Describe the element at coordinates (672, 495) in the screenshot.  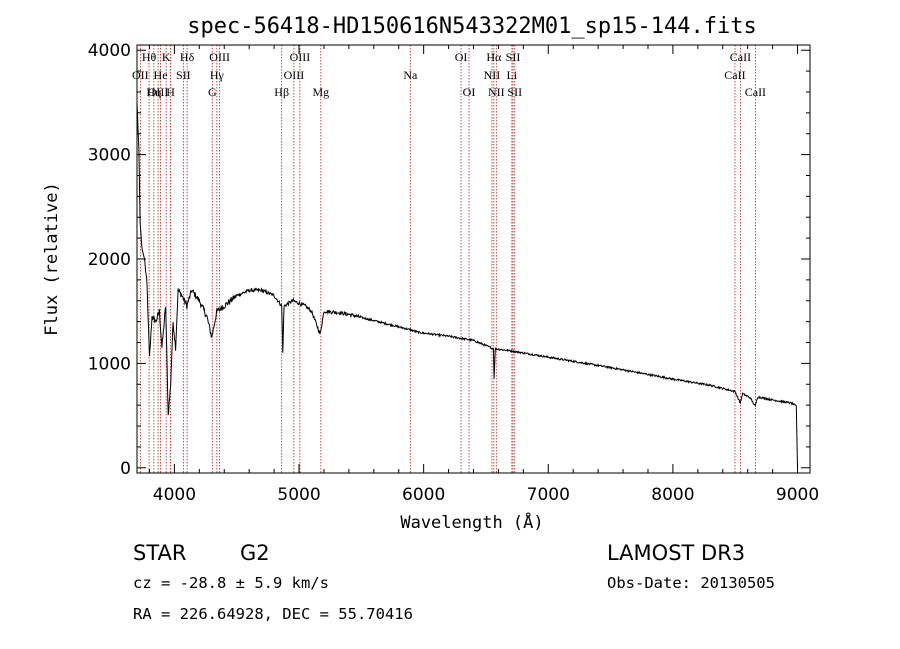
I see `x-tick-label: 8000` at that location.